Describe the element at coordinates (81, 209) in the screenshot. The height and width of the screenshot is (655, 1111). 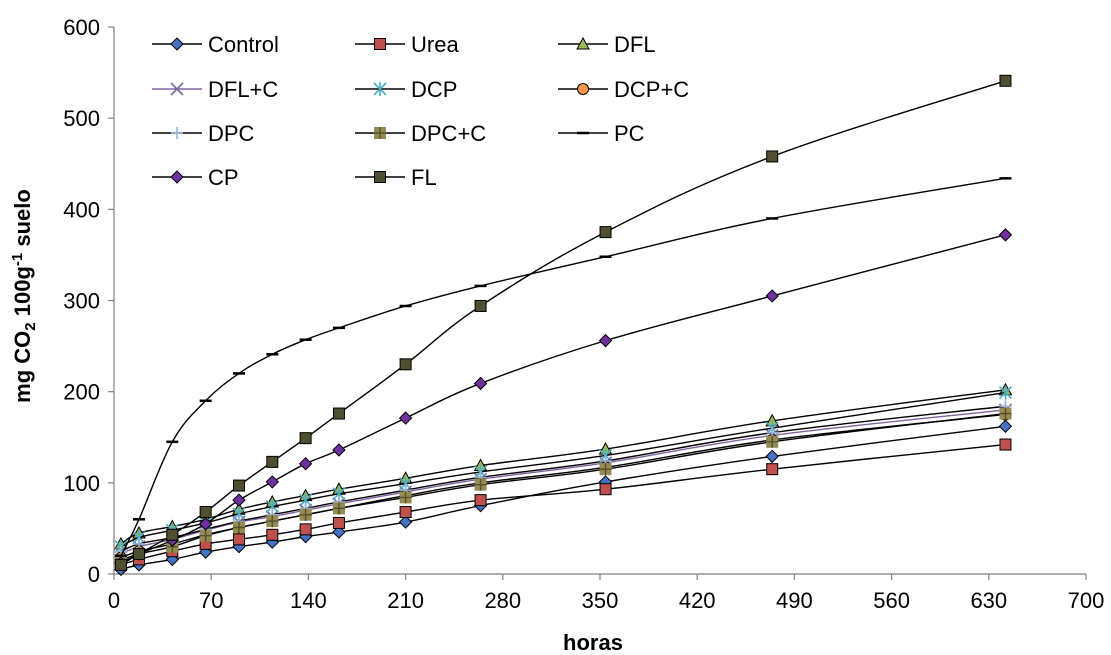
I see `y-tick-label: 400` at that location.